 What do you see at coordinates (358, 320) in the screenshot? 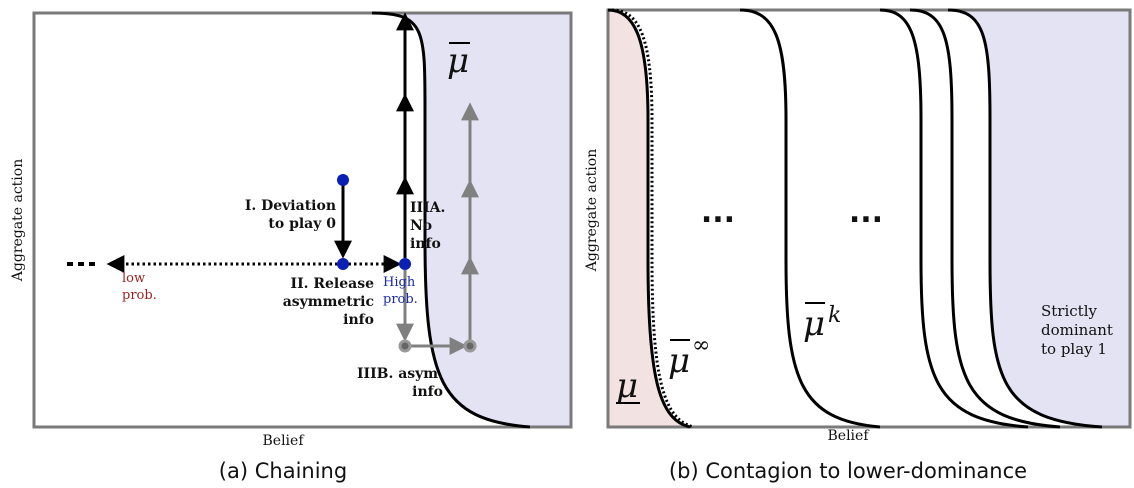
I see `panel-a-step2-line3: info` at bounding box center [358, 320].